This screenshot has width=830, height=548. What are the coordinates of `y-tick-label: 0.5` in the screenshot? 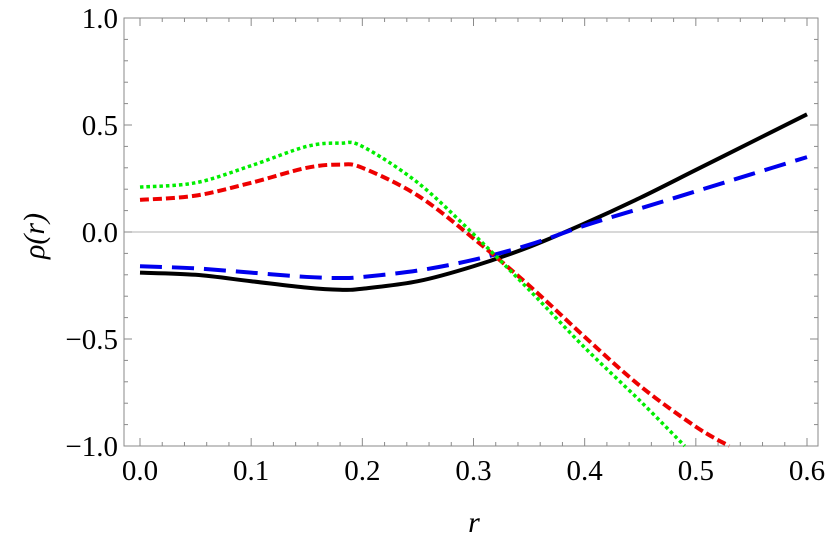 It's located at (100, 126).